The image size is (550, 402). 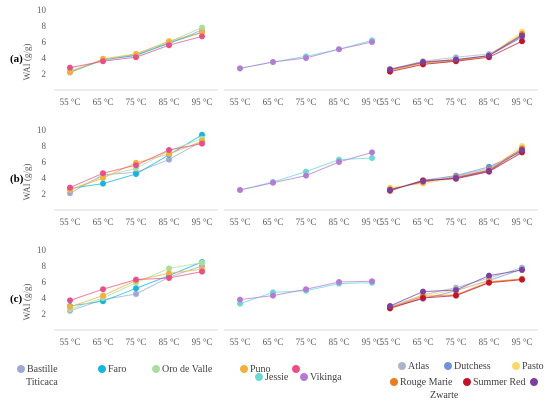 I want to click on x-tick-label-a1-0: 55 °C, so click(x=70, y=102).